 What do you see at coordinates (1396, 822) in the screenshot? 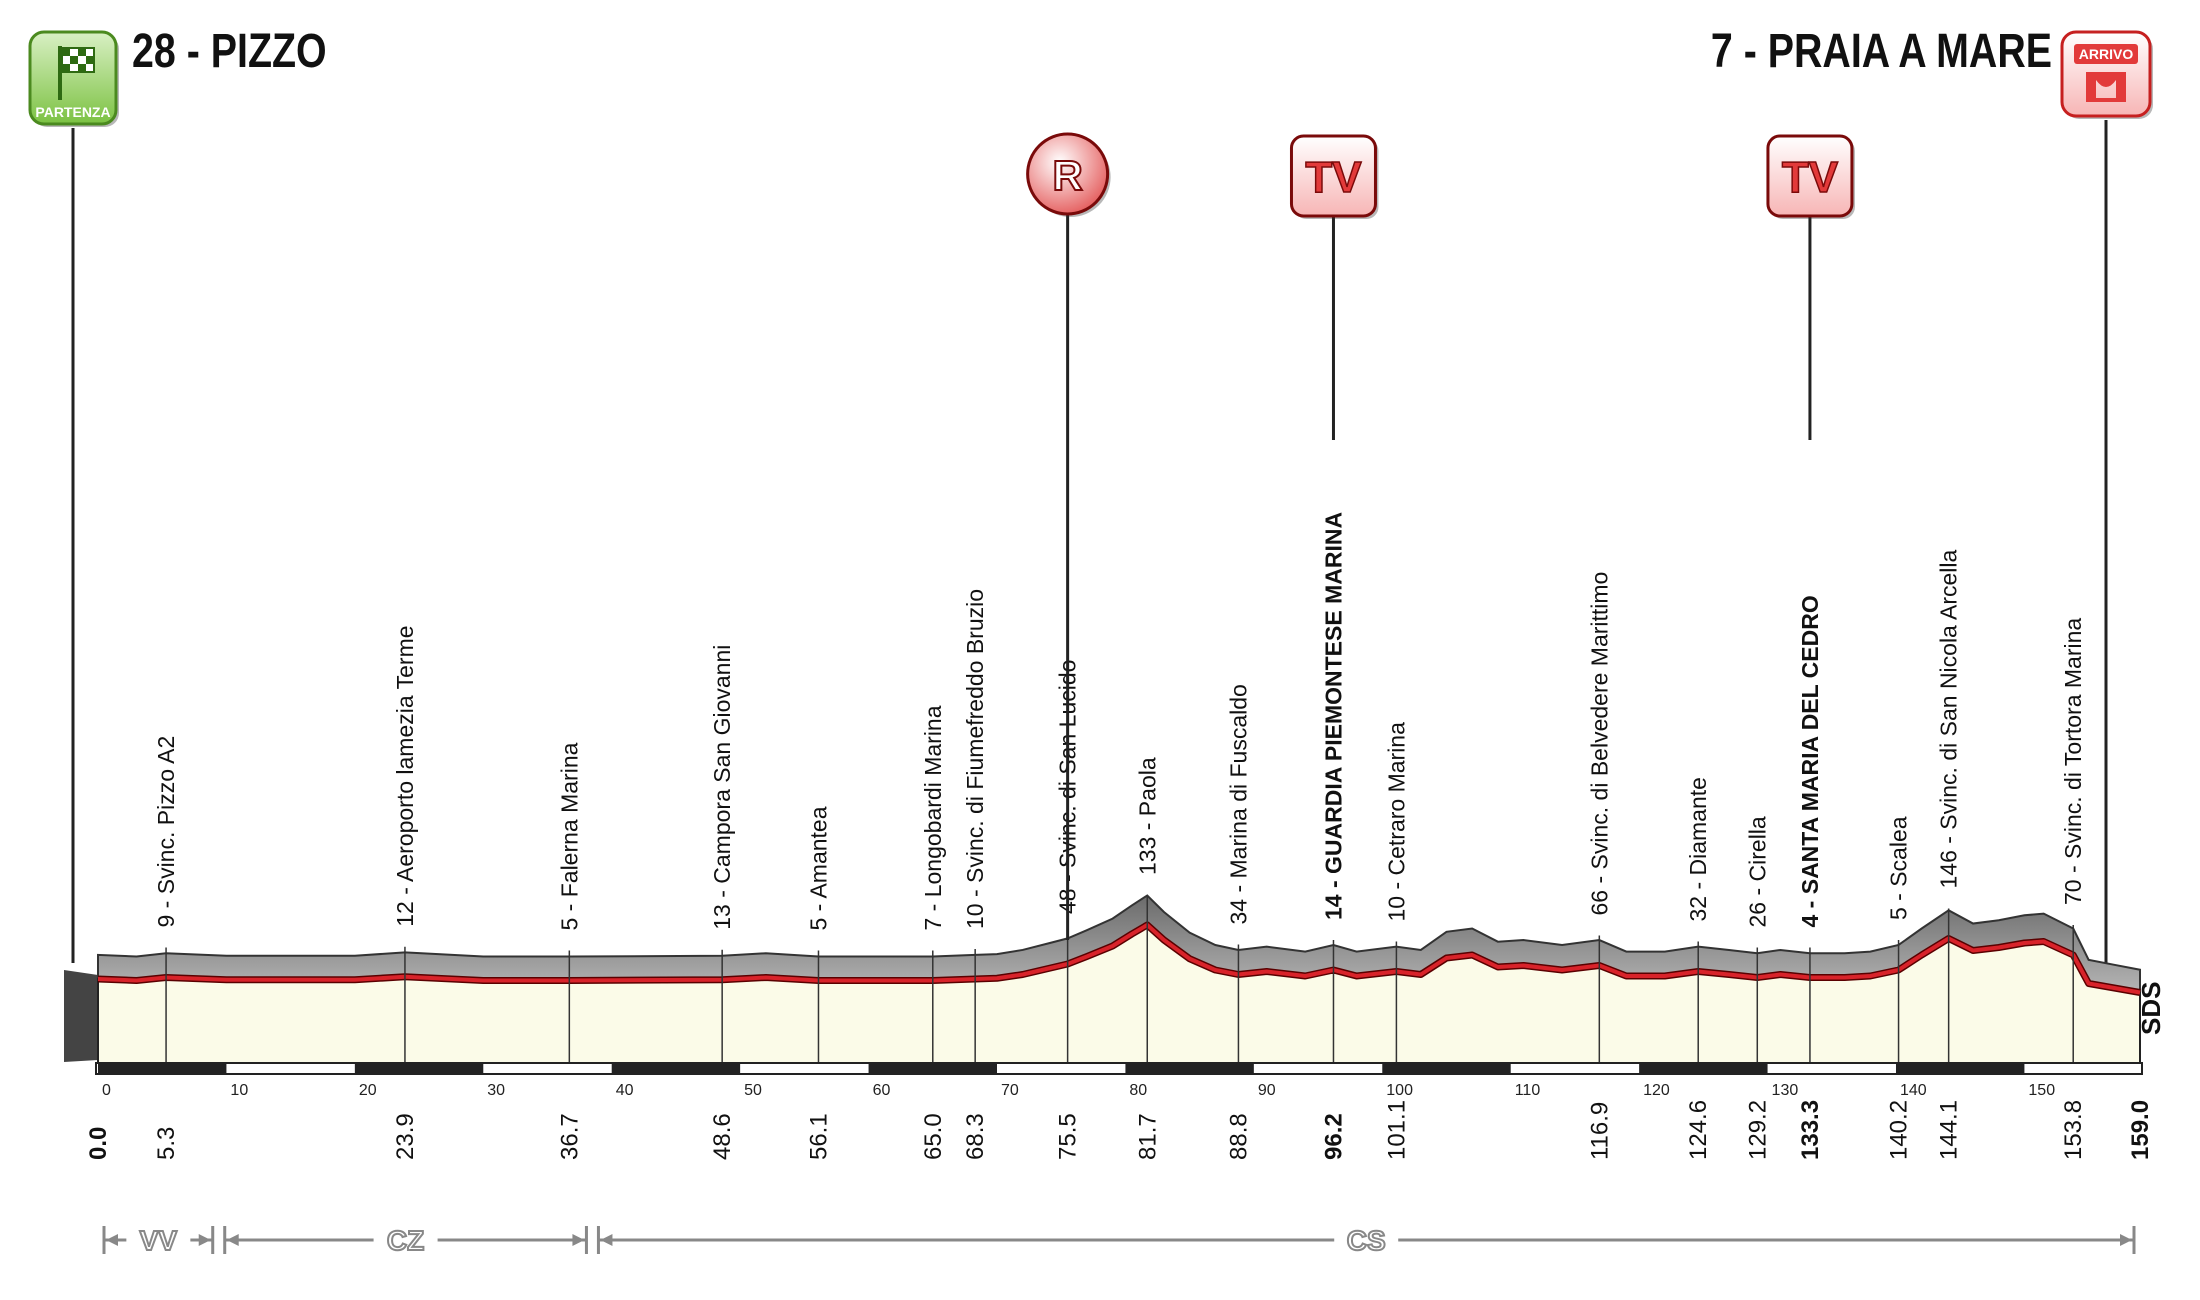
I see `waypoint-name: 10 - Cetraro Marina` at bounding box center [1396, 822].